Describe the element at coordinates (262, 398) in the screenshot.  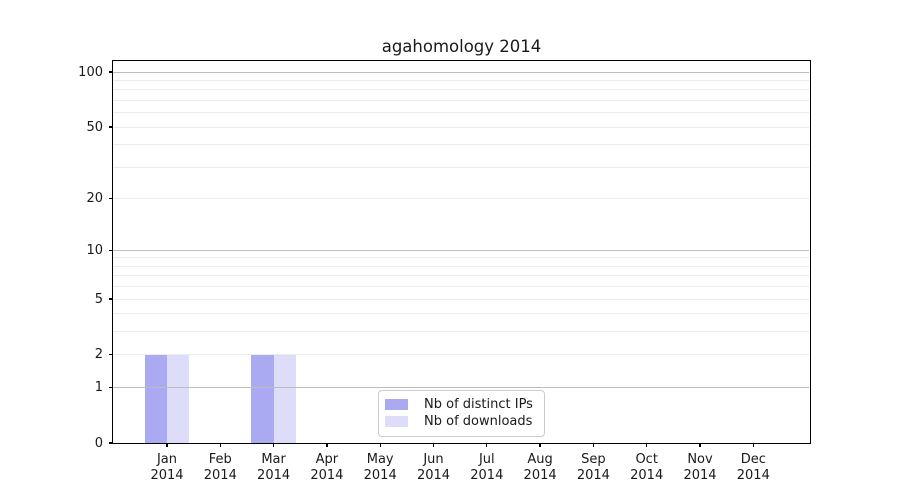
I see `bar-distinct-ips-mar` at that location.